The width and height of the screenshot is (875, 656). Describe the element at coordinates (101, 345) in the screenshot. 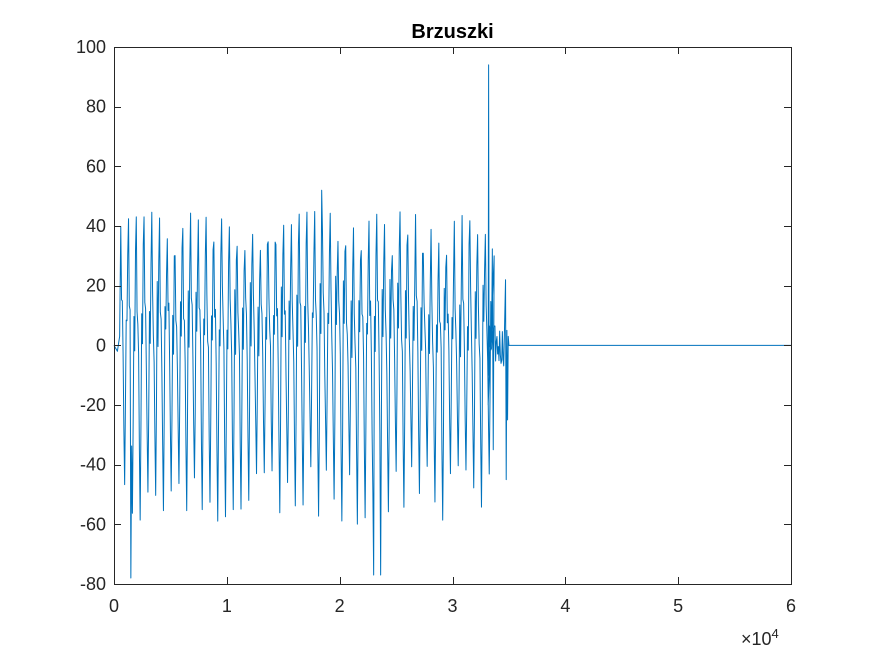

I see `y-tick-label: 0` at that location.